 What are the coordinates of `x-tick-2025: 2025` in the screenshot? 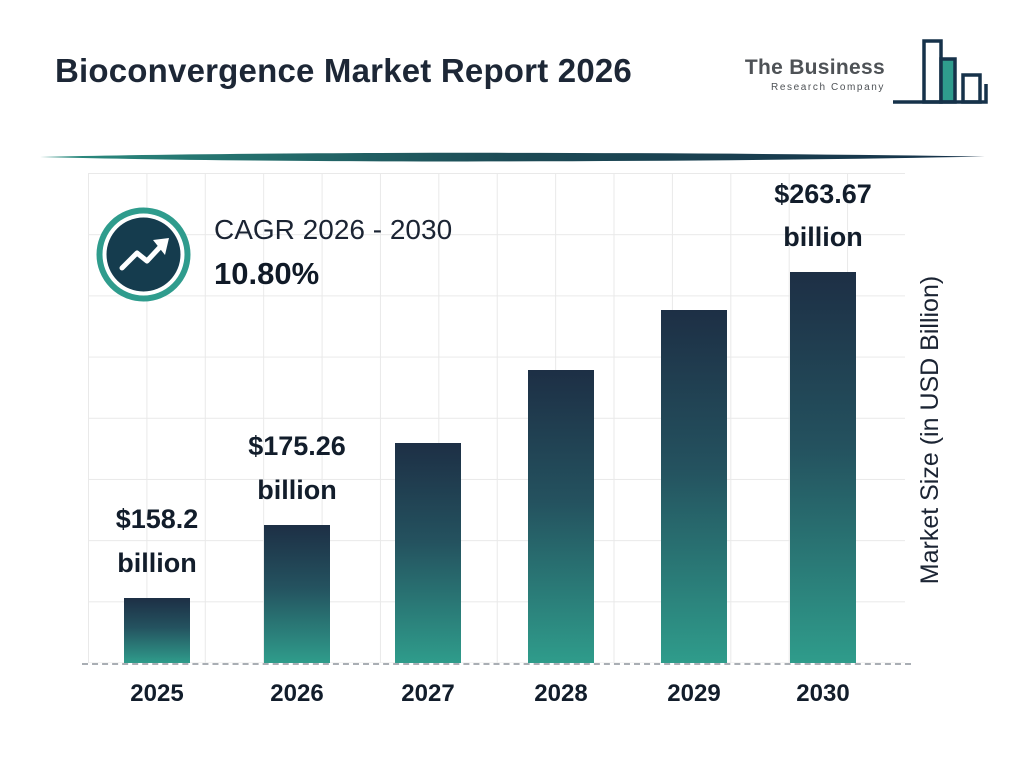 It's located at (157, 693).